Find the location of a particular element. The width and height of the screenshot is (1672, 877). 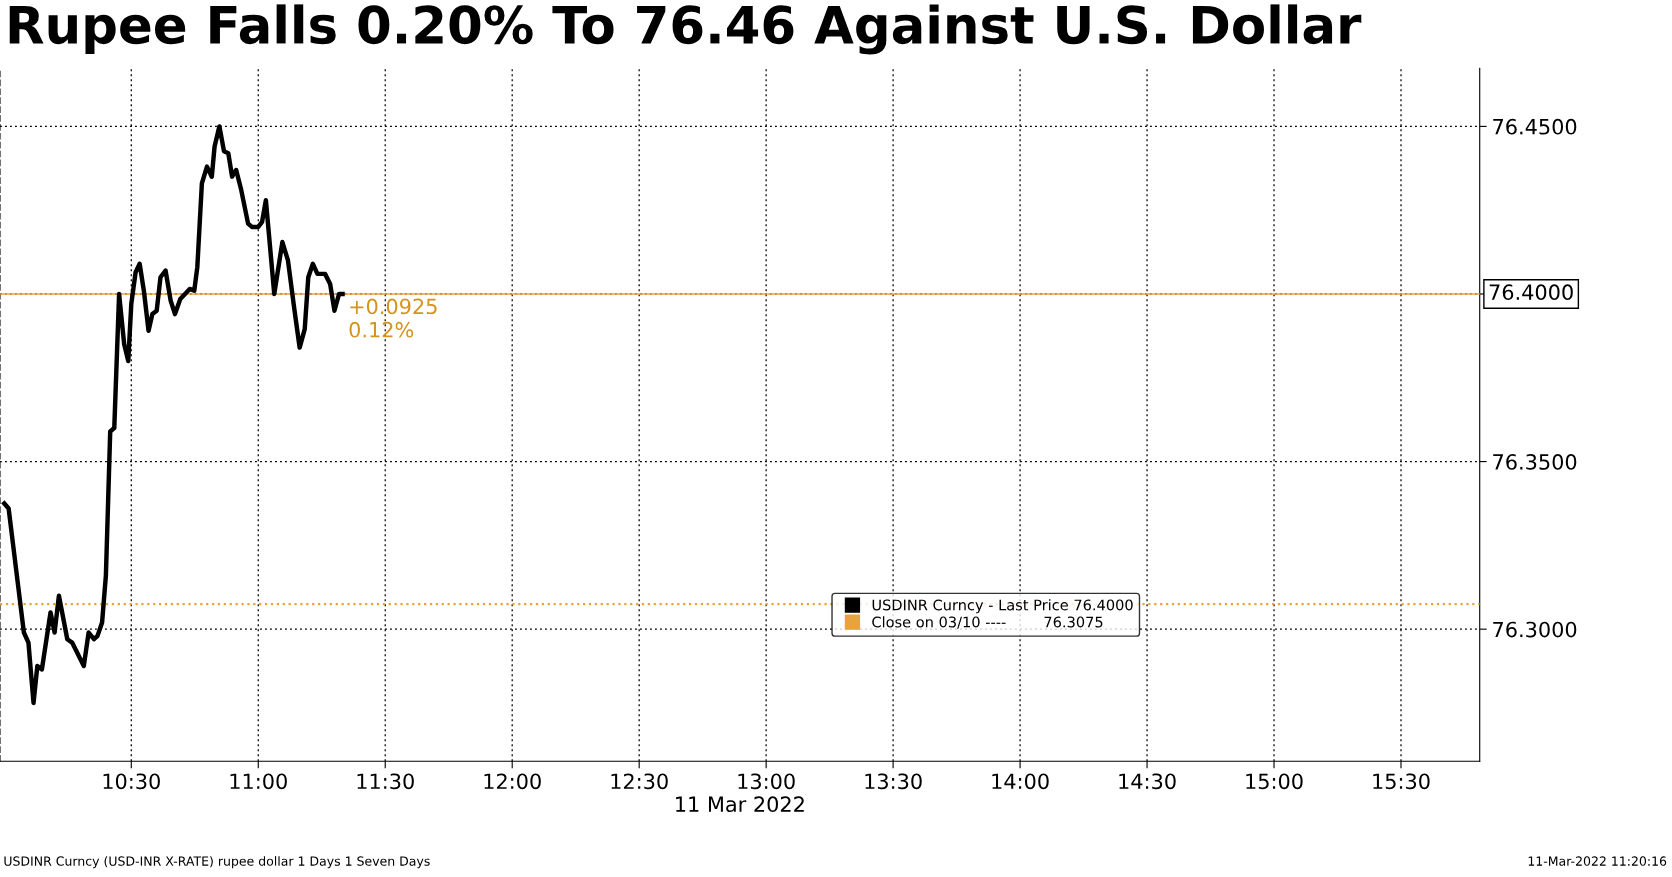

x-tick-label: 15:00 is located at coordinates (1274, 781).